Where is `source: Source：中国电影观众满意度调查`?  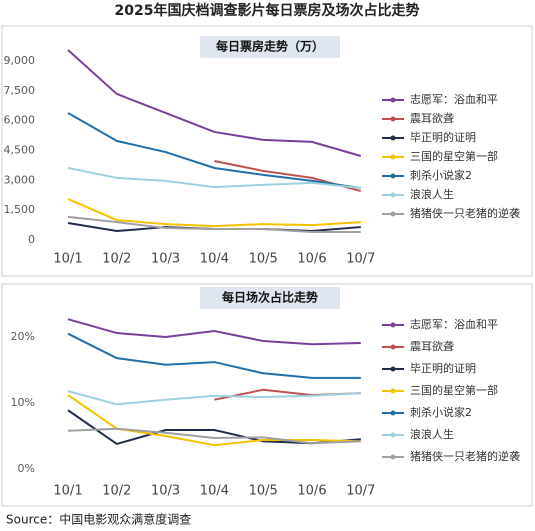
source: Source：中国电影观众满意度调查 is located at coordinates (98, 519).